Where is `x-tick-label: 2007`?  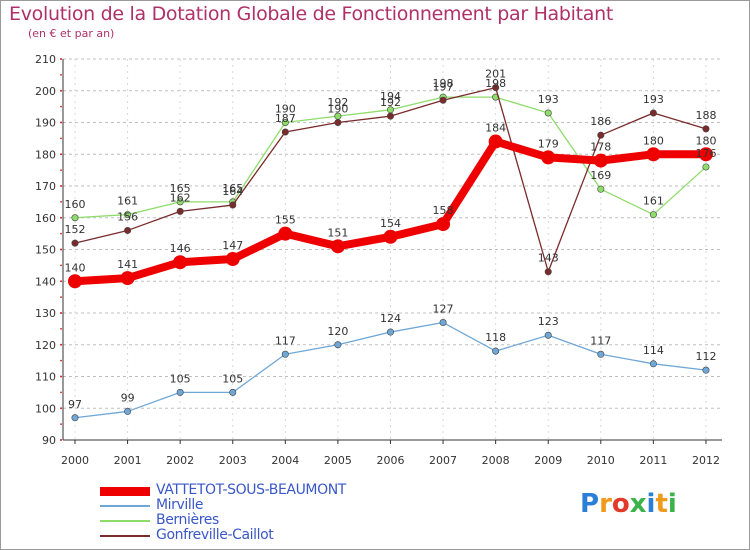
x-tick-label: 2007 is located at coordinates (443, 460).